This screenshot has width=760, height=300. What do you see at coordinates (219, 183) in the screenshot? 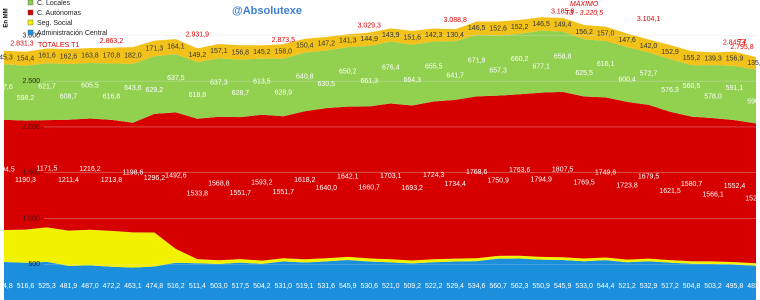
I see `data-label: 1568,8` at bounding box center [219, 183].